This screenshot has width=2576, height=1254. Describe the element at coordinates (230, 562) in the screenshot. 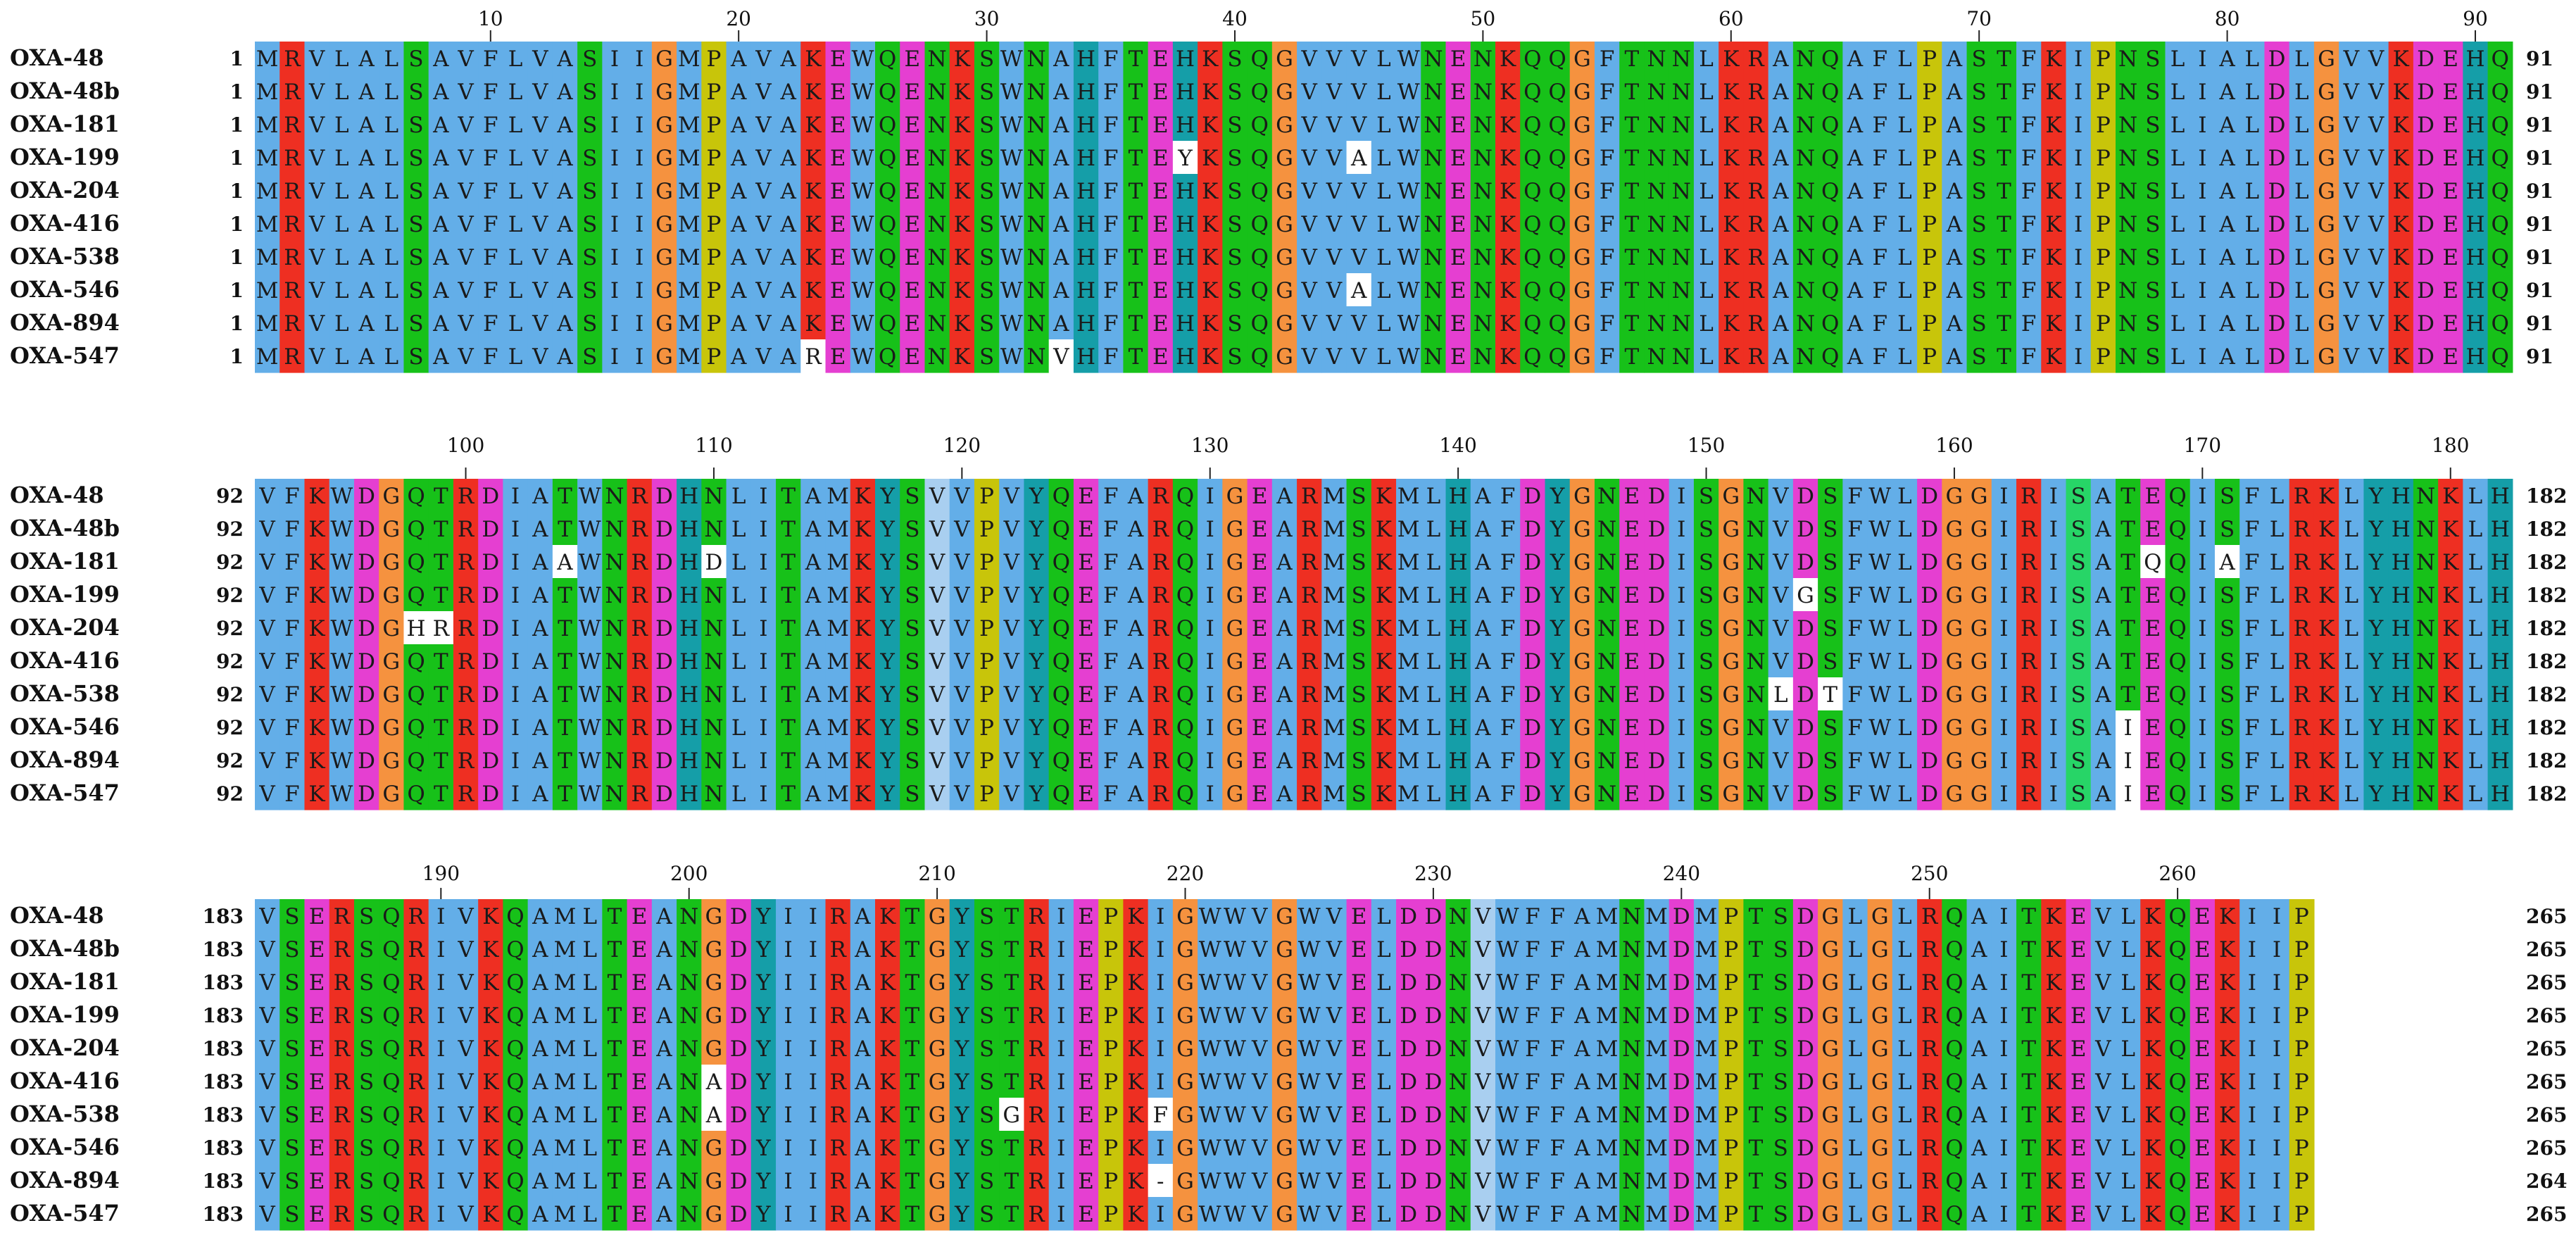

I see `start-position: 92` at that location.